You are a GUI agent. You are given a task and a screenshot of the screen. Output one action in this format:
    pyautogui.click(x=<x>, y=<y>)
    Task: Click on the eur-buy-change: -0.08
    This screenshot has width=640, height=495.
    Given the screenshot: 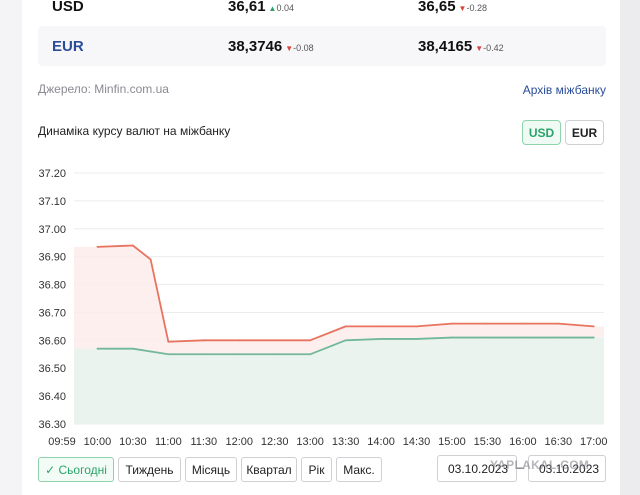 What is the action you would take?
    pyautogui.click(x=303, y=47)
    